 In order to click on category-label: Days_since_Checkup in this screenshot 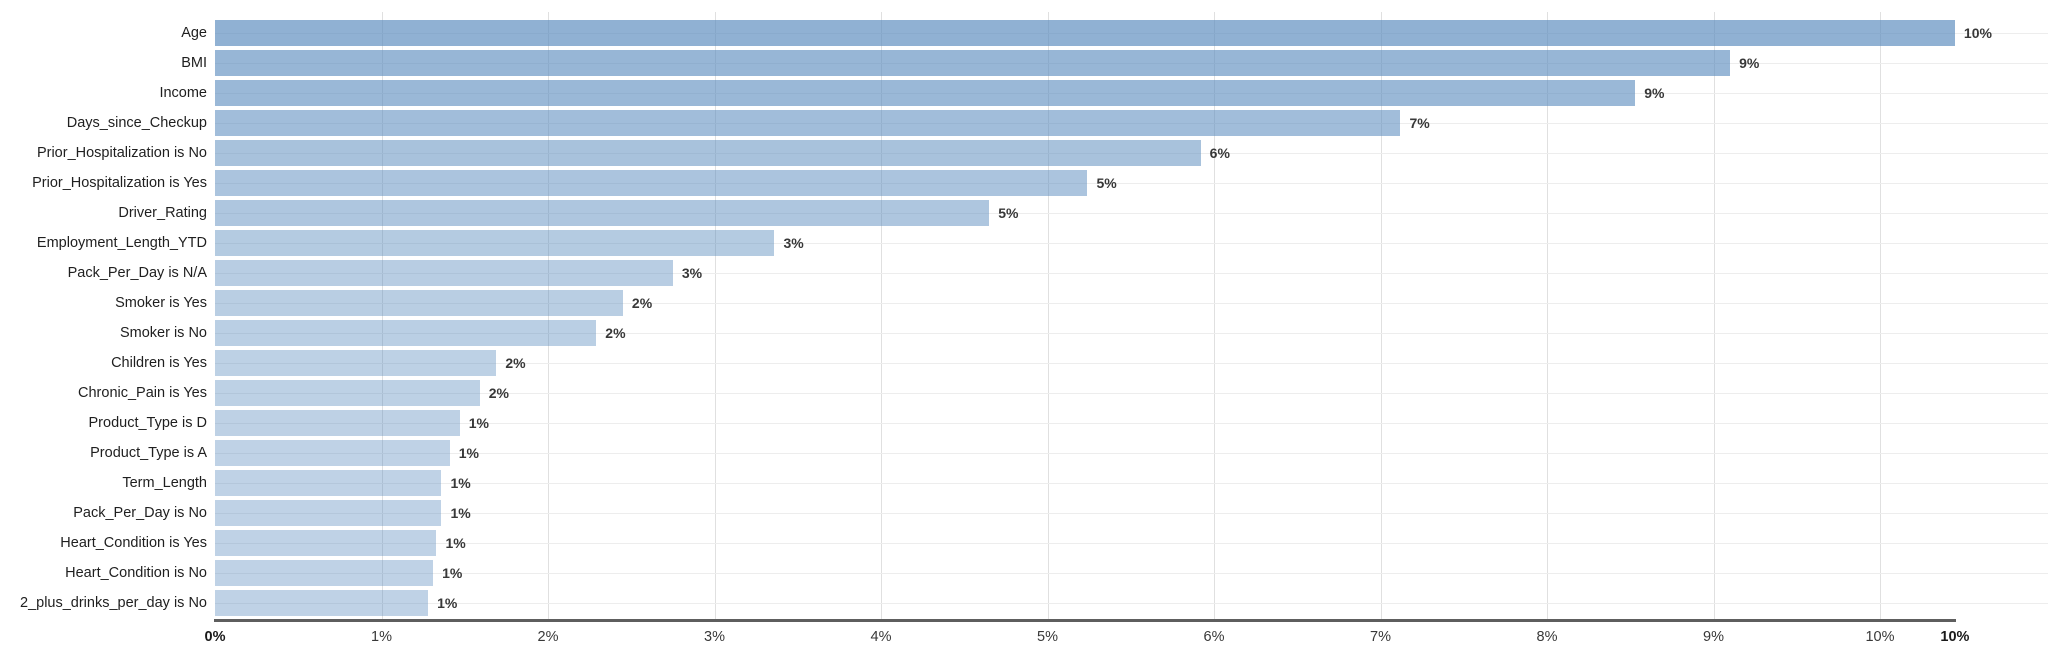, I will do `click(136, 123)`.